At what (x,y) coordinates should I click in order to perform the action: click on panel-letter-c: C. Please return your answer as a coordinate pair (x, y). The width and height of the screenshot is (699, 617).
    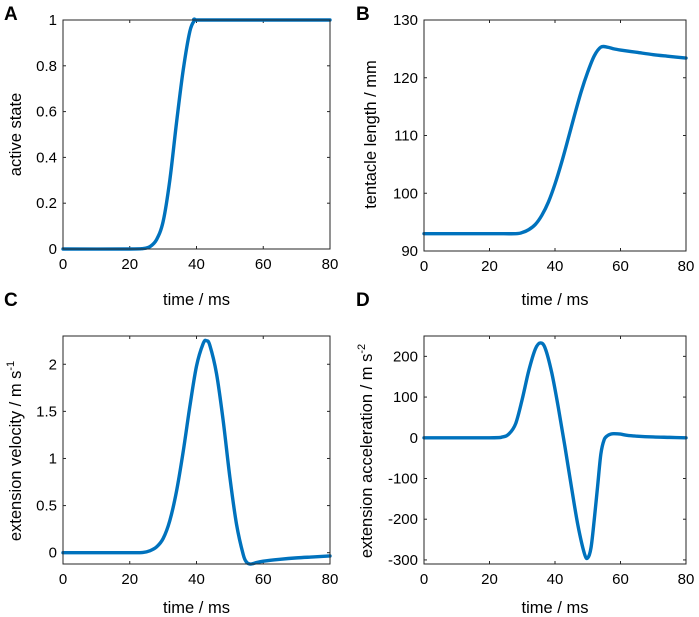
    Looking at the image, I should click on (11, 300).